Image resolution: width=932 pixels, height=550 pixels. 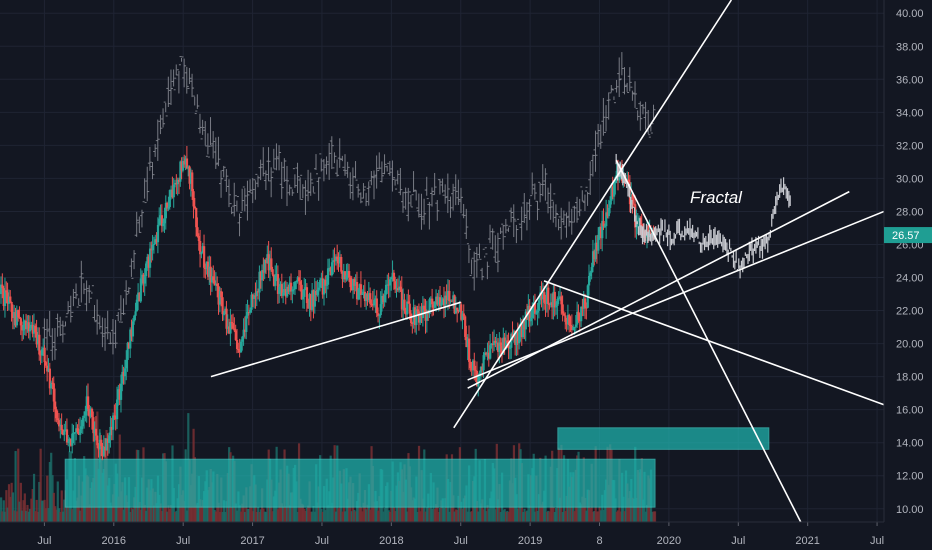 What do you see at coordinates (417, 467) in the screenshot?
I see `support-zones` at bounding box center [417, 467].